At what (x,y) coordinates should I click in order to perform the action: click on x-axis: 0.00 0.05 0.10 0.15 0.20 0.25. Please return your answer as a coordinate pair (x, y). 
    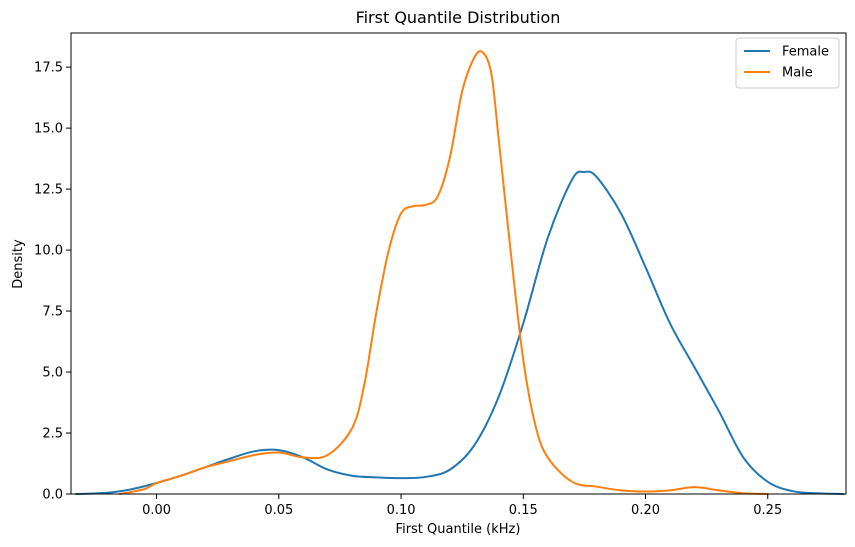
    Looking at the image, I should click on (462, 506).